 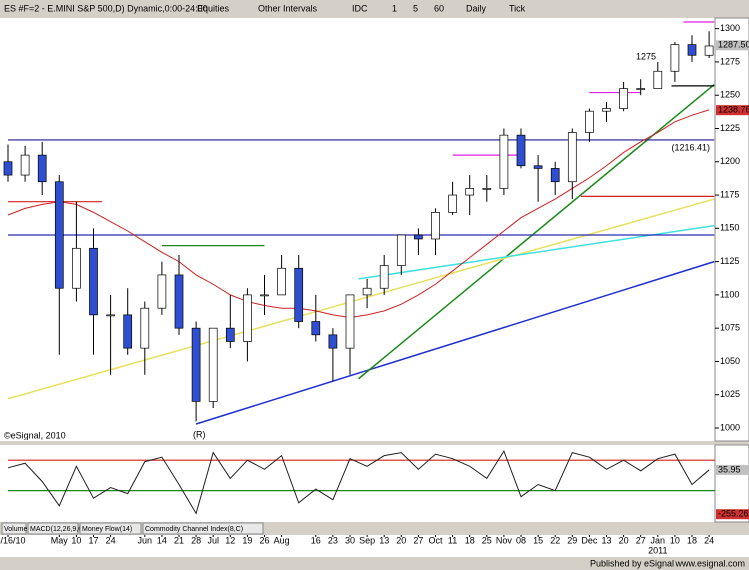 What do you see at coordinates (58, 529) in the screenshot?
I see `tab-label: MACD(12,26,9,C)` at bounding box center [58, 529].